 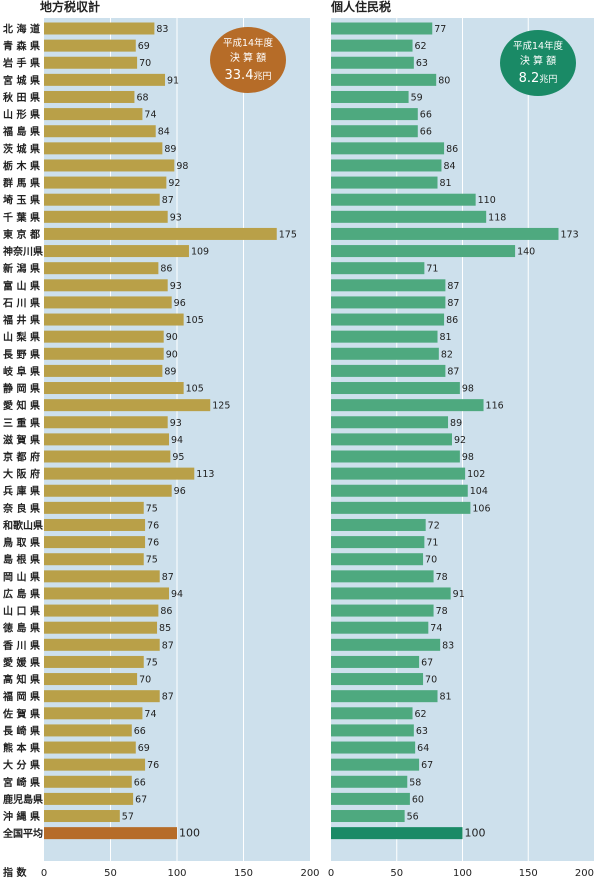 What do you see at coordinates (442, 577) in the screenshot?
I see `value-label: 78` at bounding box center [442, 577].